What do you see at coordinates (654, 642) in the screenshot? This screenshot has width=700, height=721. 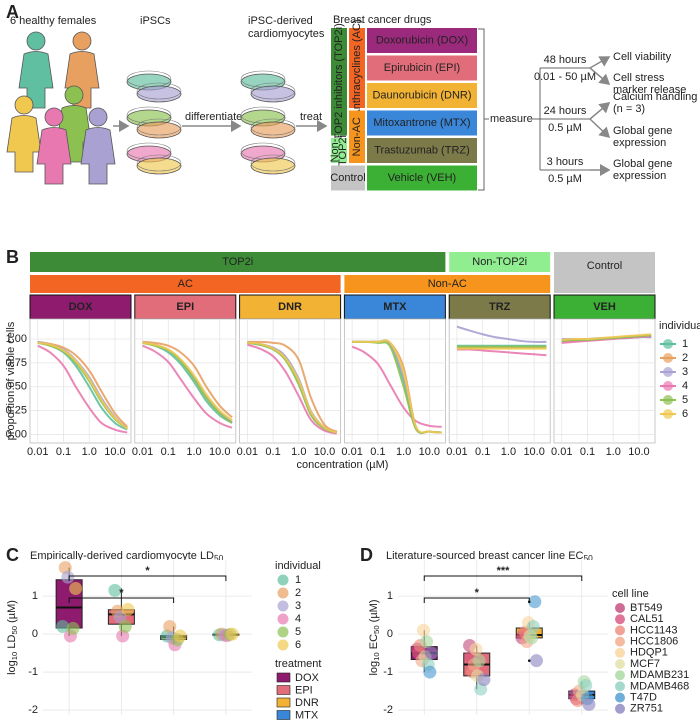 I see `legend-label: HCC1806` at bounding box center [654, 642].